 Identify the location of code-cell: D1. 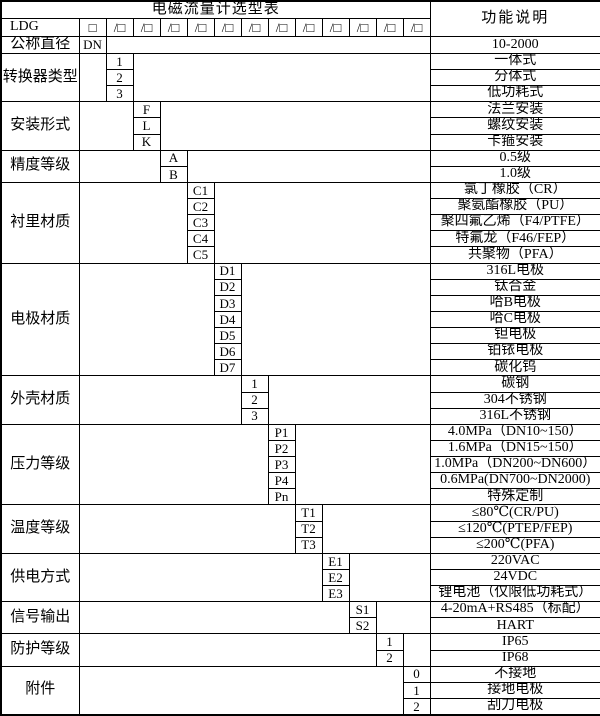
(227, 271).